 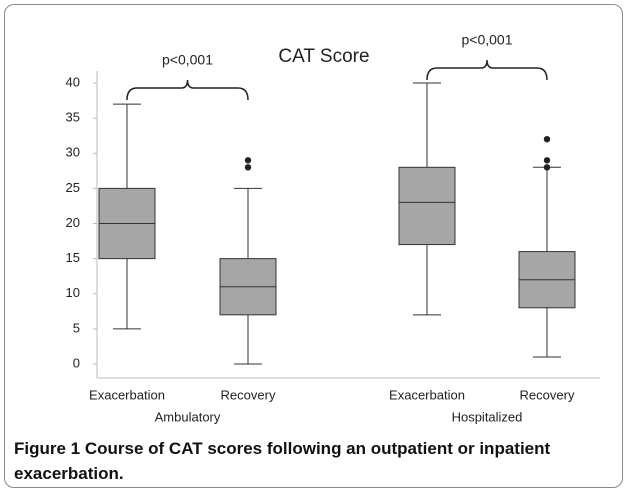 I want to click on y-tick-label: 40, so click(x=73, y=81).